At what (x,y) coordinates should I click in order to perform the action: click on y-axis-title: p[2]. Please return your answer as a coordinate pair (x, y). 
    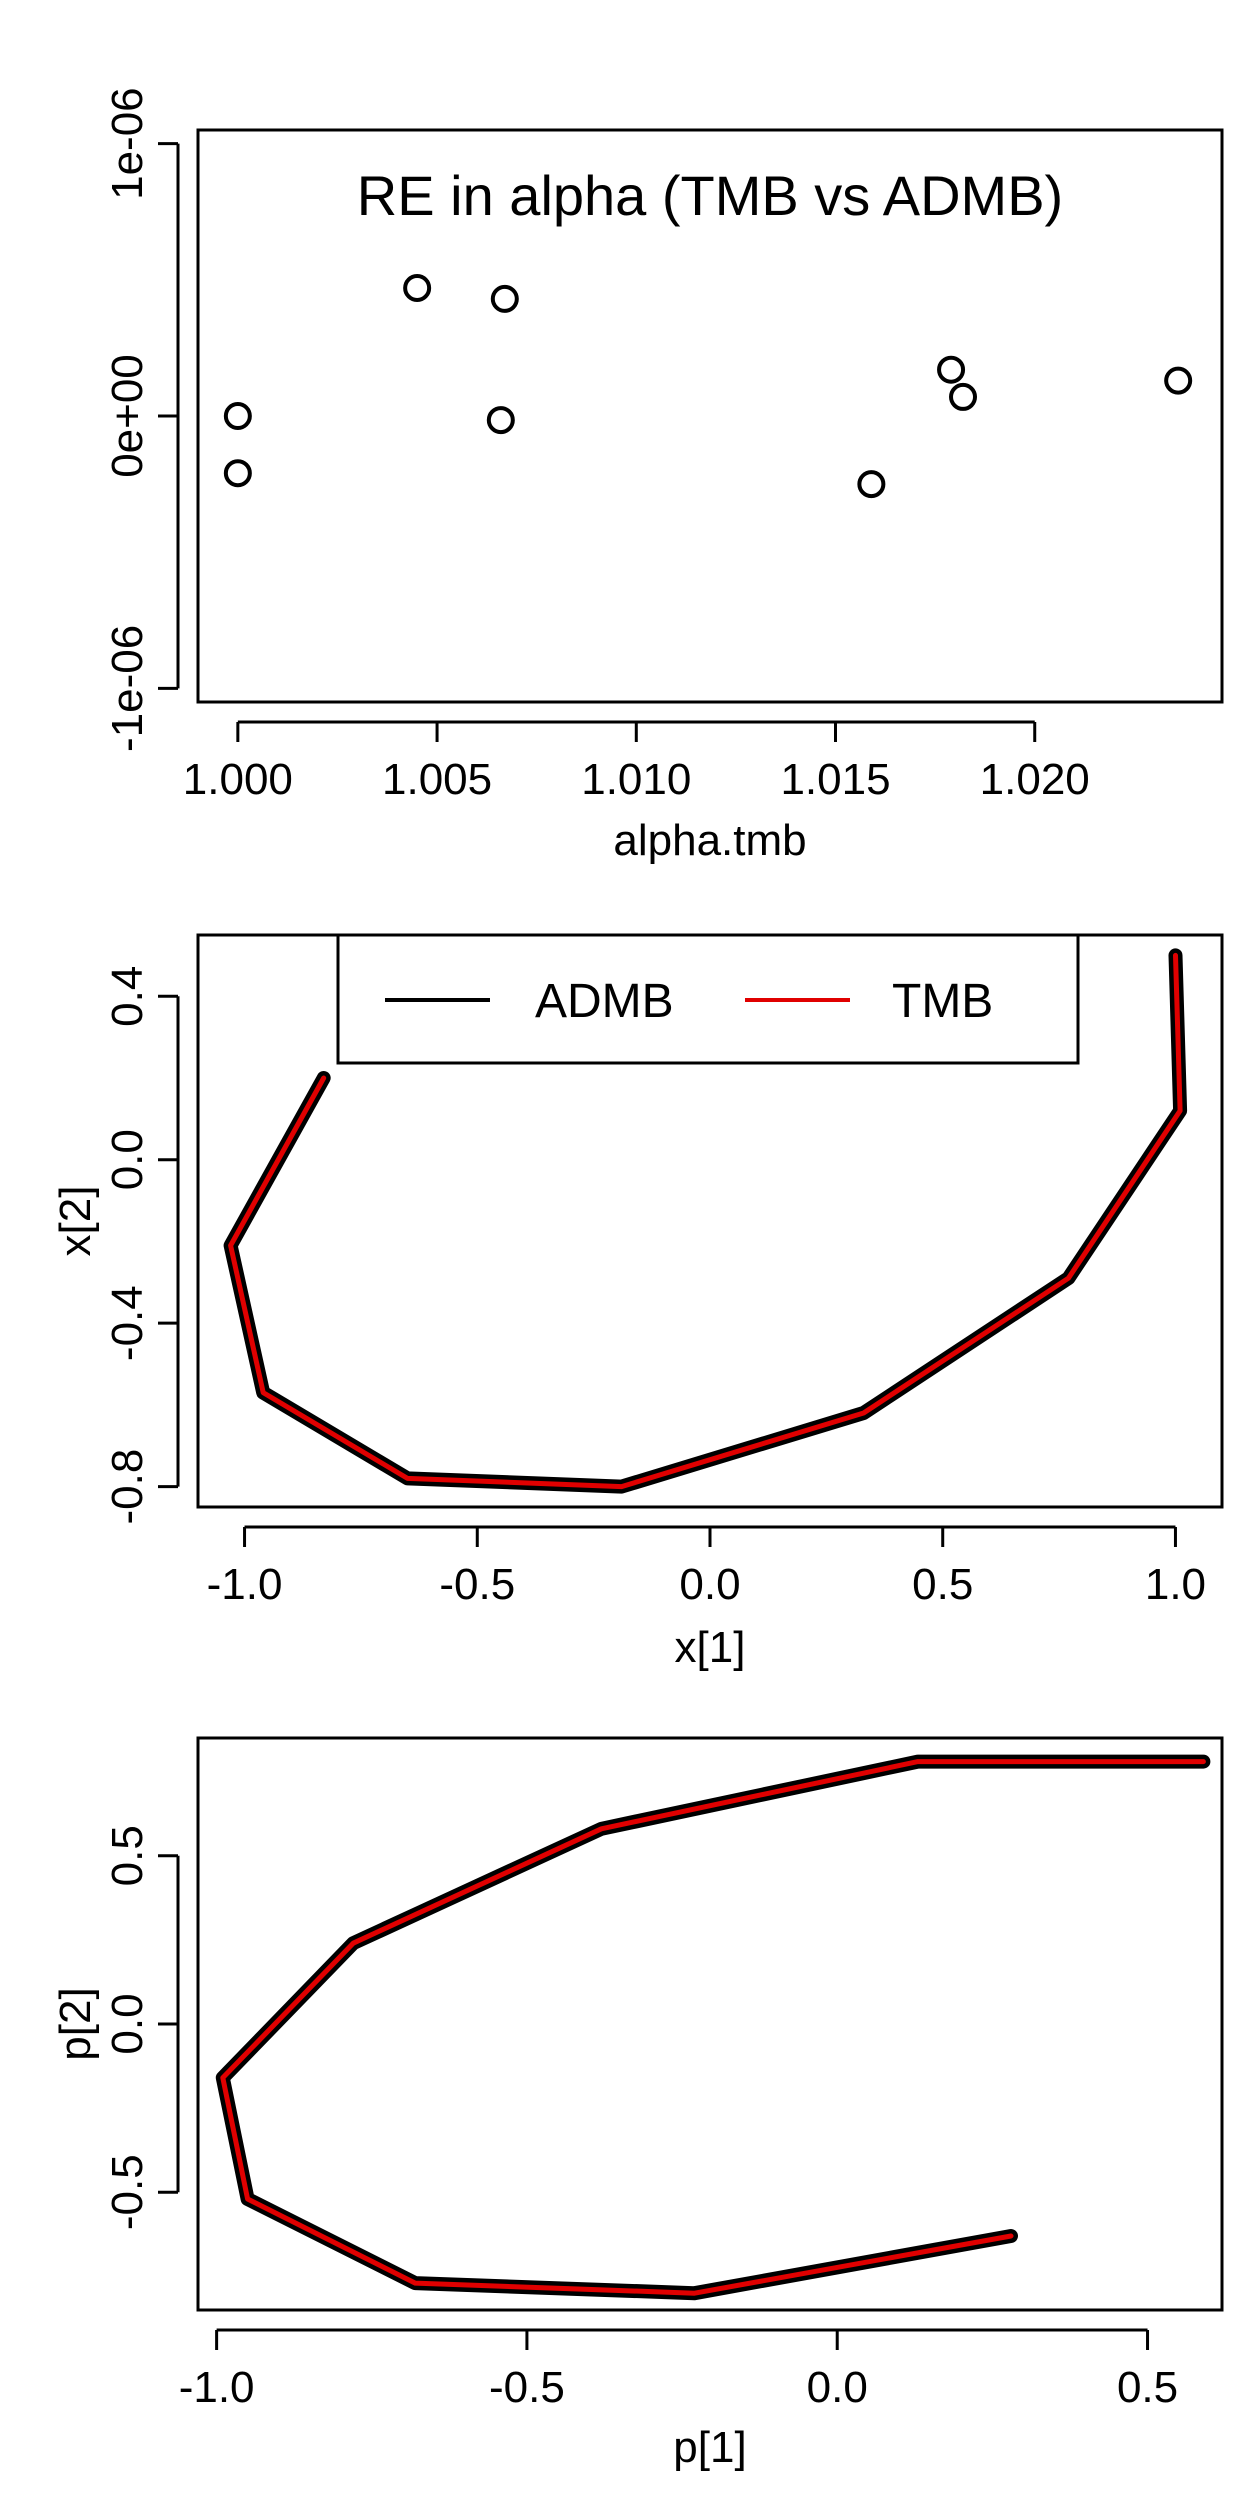
    Looking at the image, I should click on (75, 2023).